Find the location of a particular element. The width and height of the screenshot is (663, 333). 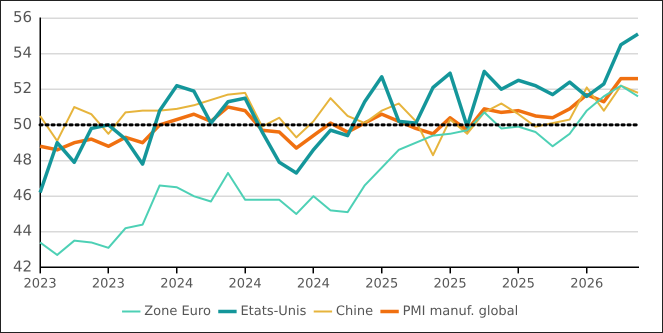

legend-label: Zone Euro is located at coordinates (177, 311).